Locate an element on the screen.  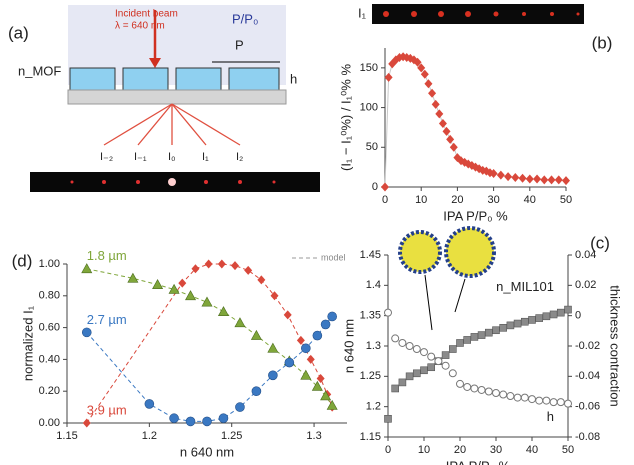
x-axis-label: IPA P/P₀ % is located at coordinates (478, 461).